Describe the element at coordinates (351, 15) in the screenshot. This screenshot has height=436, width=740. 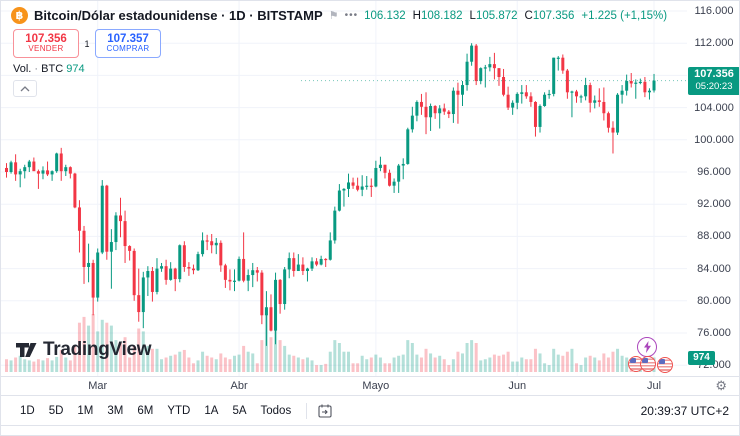
I see `more-options-icon: •••` at that location.